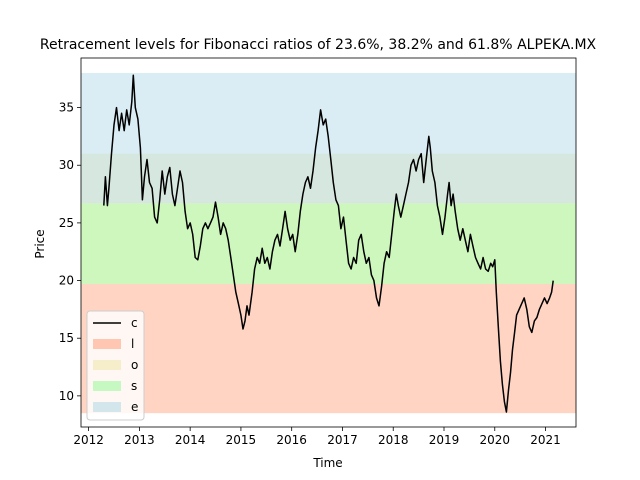 Image resolution: width=640 pixels, height=480 pixels. I want to click on legend-label-o: o, so click(134, 365).